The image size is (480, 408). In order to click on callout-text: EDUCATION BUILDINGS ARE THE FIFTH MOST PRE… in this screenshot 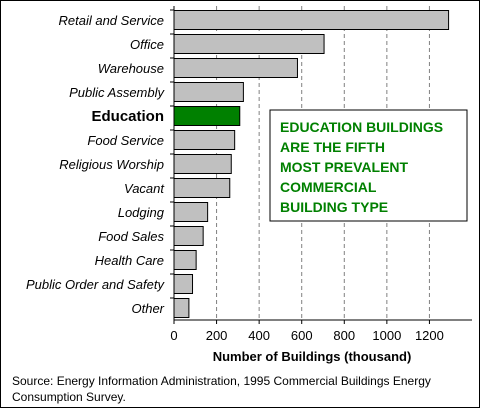, I will do `click(361, 167)`.